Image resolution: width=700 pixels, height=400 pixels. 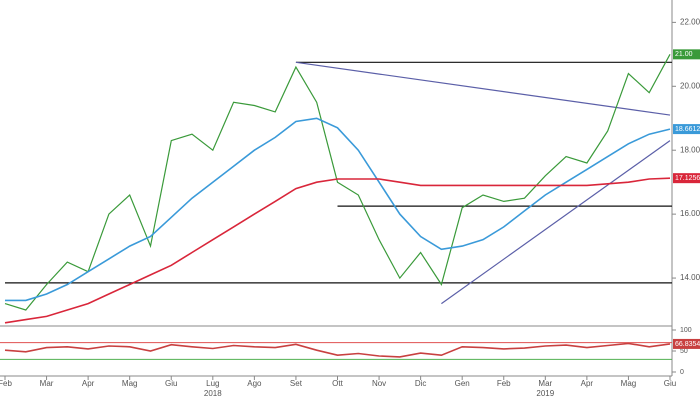 What do you see at coordinates (462, 383) in the screenshot?
I see `x-tick-label: Gen` at bounding box center [462, 383].